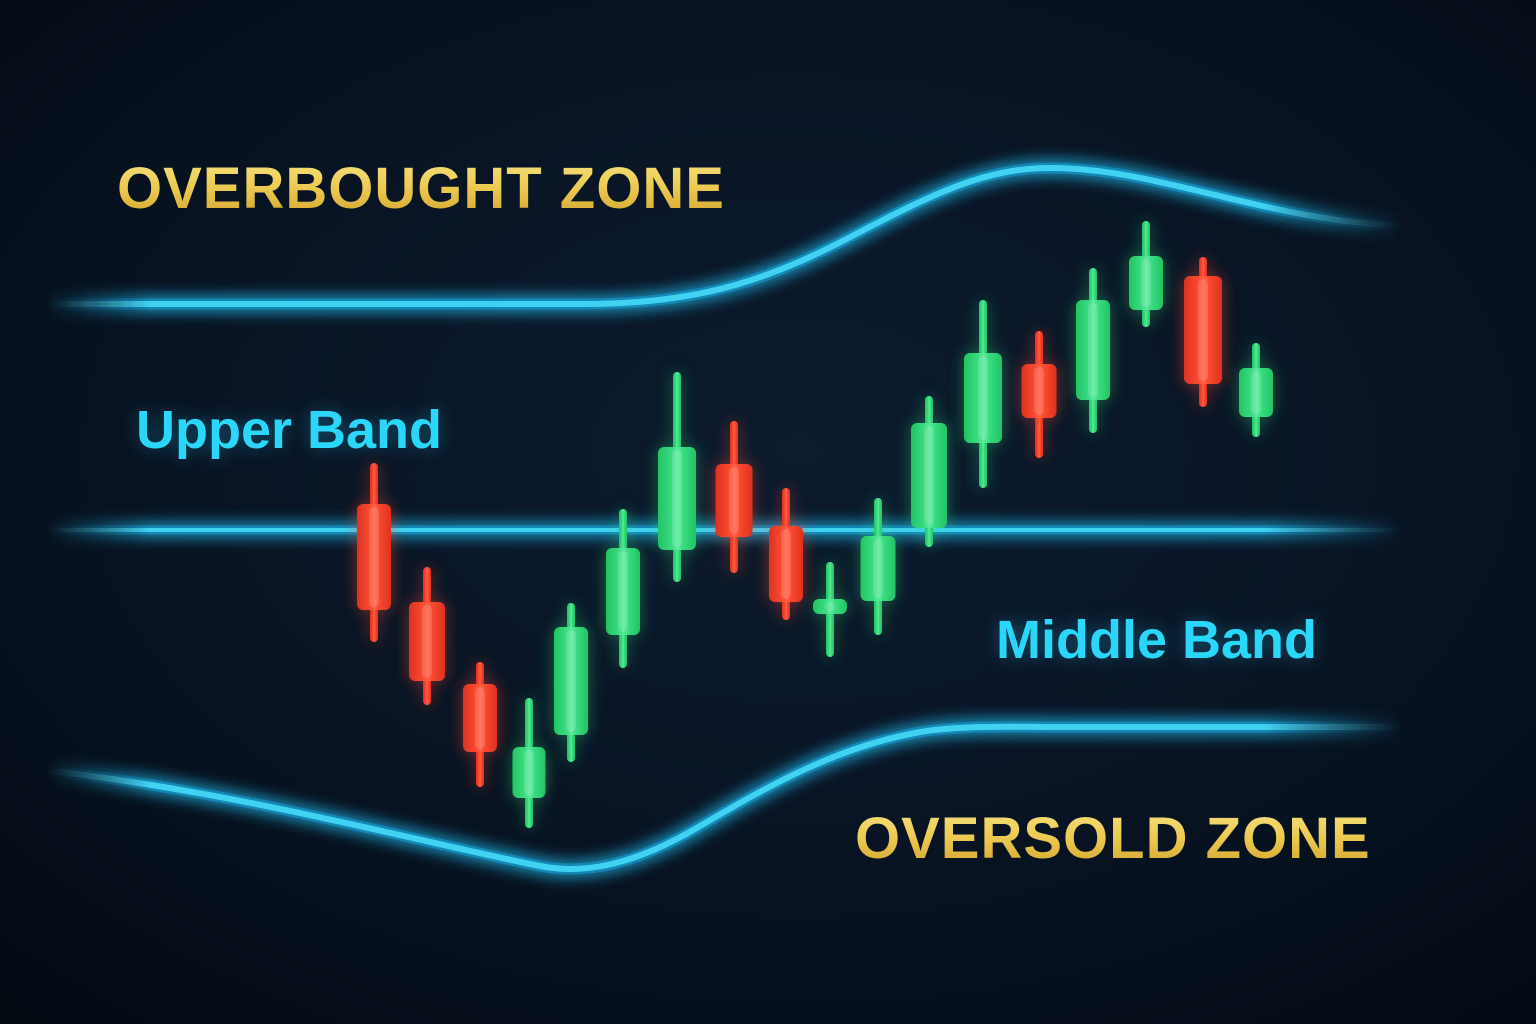  I want to click on candle-5-up, so click(571, 682).